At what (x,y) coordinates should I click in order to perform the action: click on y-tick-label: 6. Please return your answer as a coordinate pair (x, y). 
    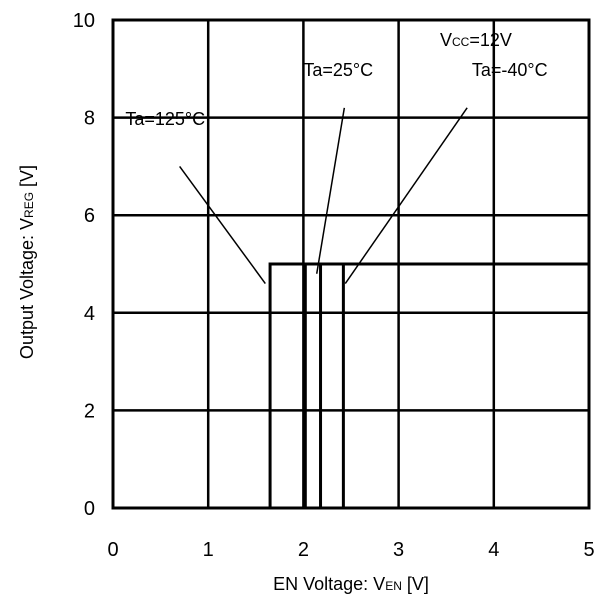
    Looking at the image, I should click on (89, 216).